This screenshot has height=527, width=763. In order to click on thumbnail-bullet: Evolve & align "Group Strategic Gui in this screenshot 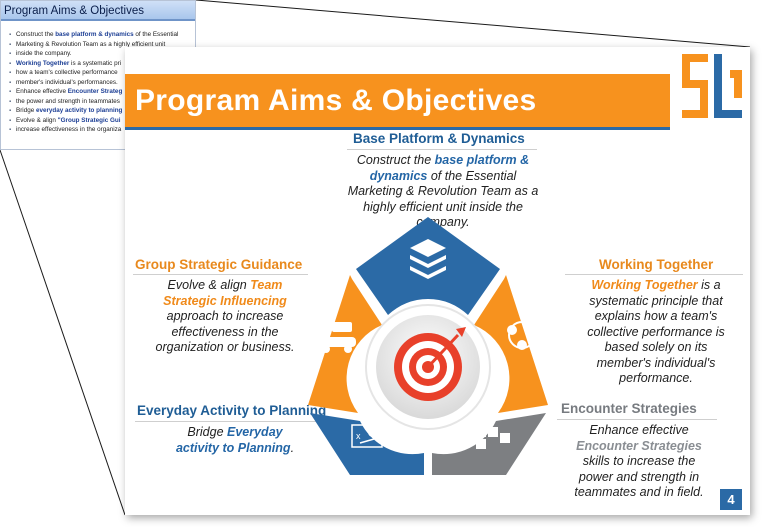, I will do `click(102, 121)`.